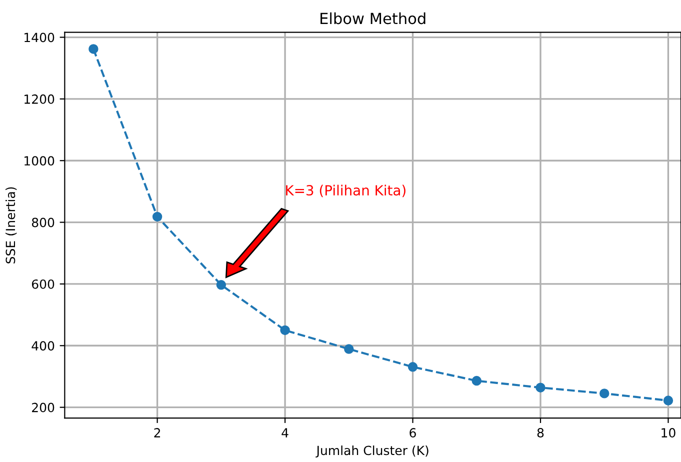 The image size is (681, 462). What do you see at coordinates (43, 284) in the screenshot?
I see `y-tick-label: 600` at bounding box center [43, 284].